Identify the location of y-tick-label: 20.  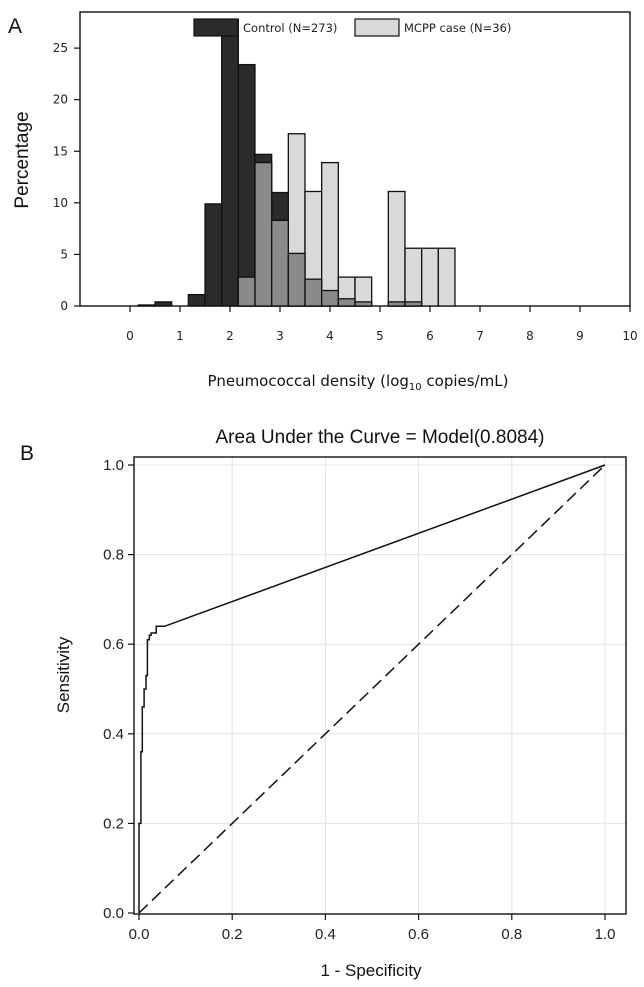
(60, 100).